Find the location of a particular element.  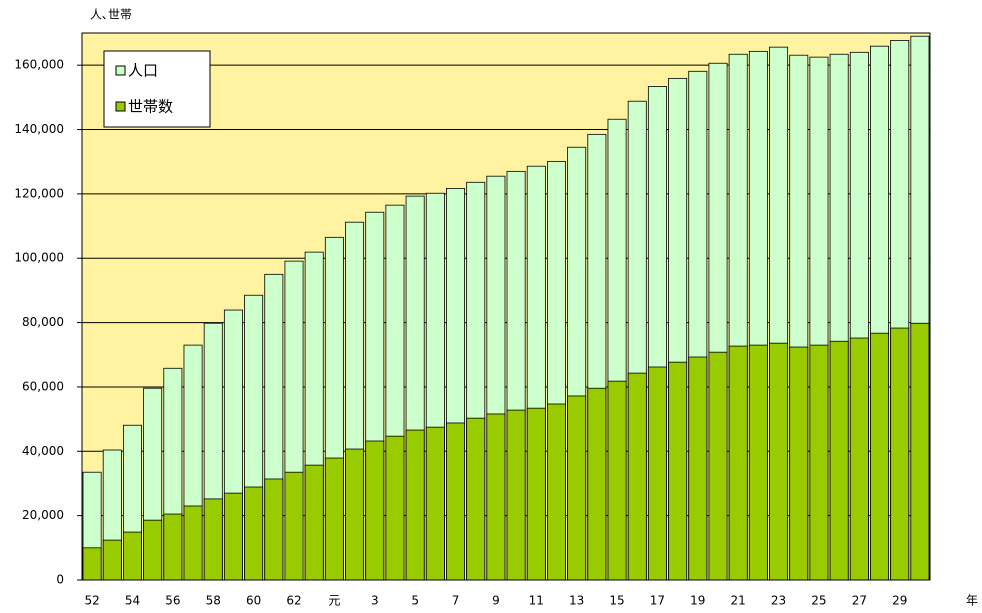

x-tick-label: 54 is located at coordinates (132, 601).